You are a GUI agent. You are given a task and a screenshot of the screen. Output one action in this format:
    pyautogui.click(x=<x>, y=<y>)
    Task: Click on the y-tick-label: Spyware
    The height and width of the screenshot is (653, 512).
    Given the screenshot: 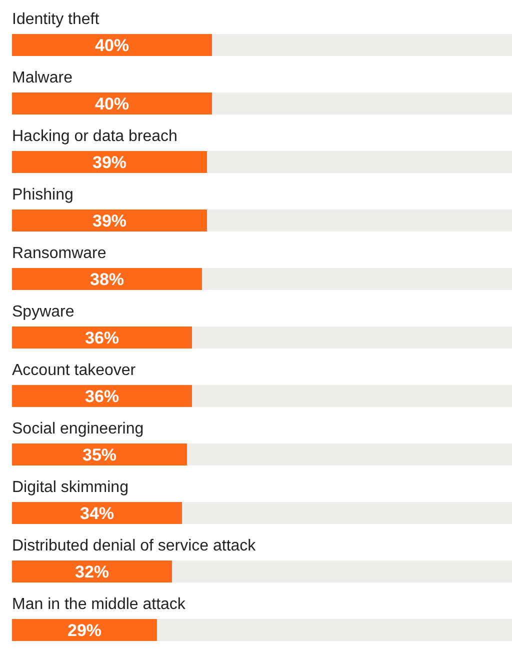 What is the action you would take?
    pyautogui.click(x=43, y=312)
    